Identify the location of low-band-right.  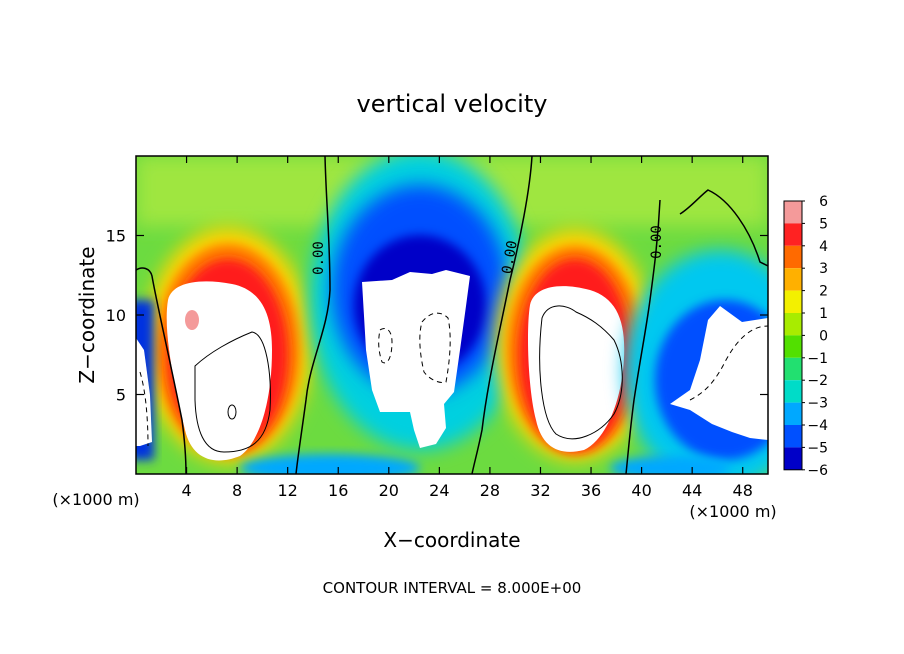
(670, 465).